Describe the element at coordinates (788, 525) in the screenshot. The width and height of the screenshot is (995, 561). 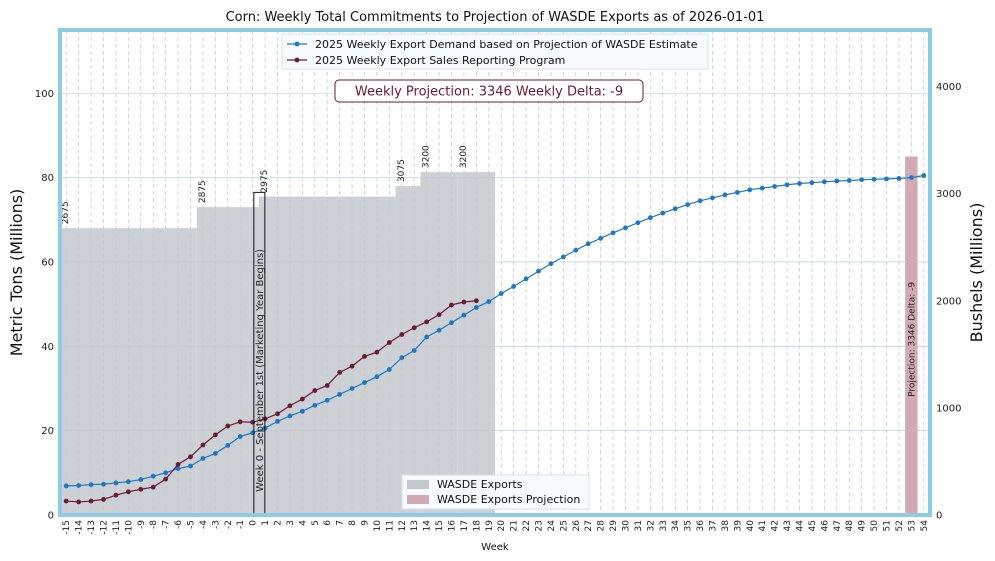
I see `x-tick-label: 43` at that location.